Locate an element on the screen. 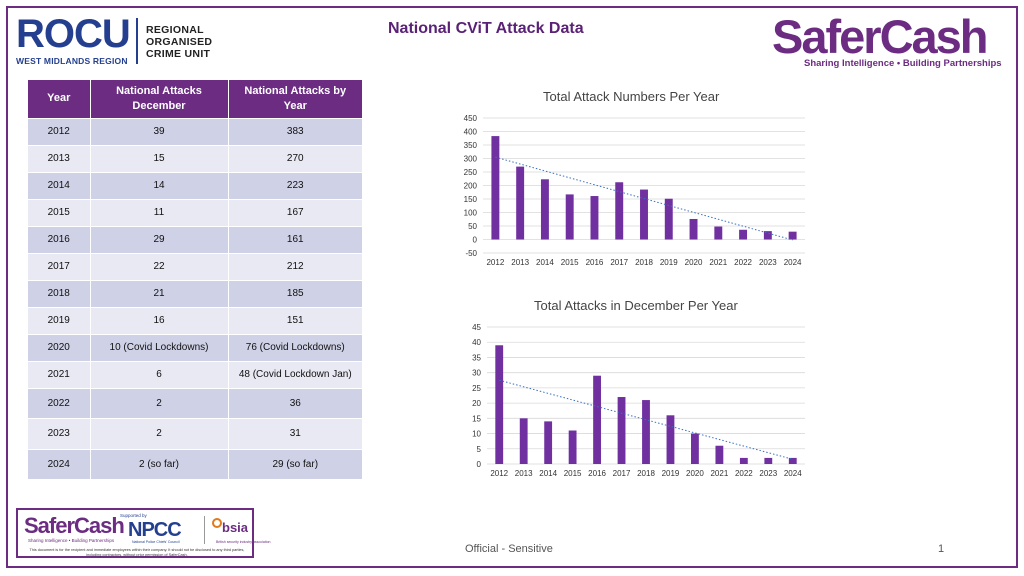 The image size is (1024, 576). x-tick-label: 2023 is located at coordinates (768, 473).